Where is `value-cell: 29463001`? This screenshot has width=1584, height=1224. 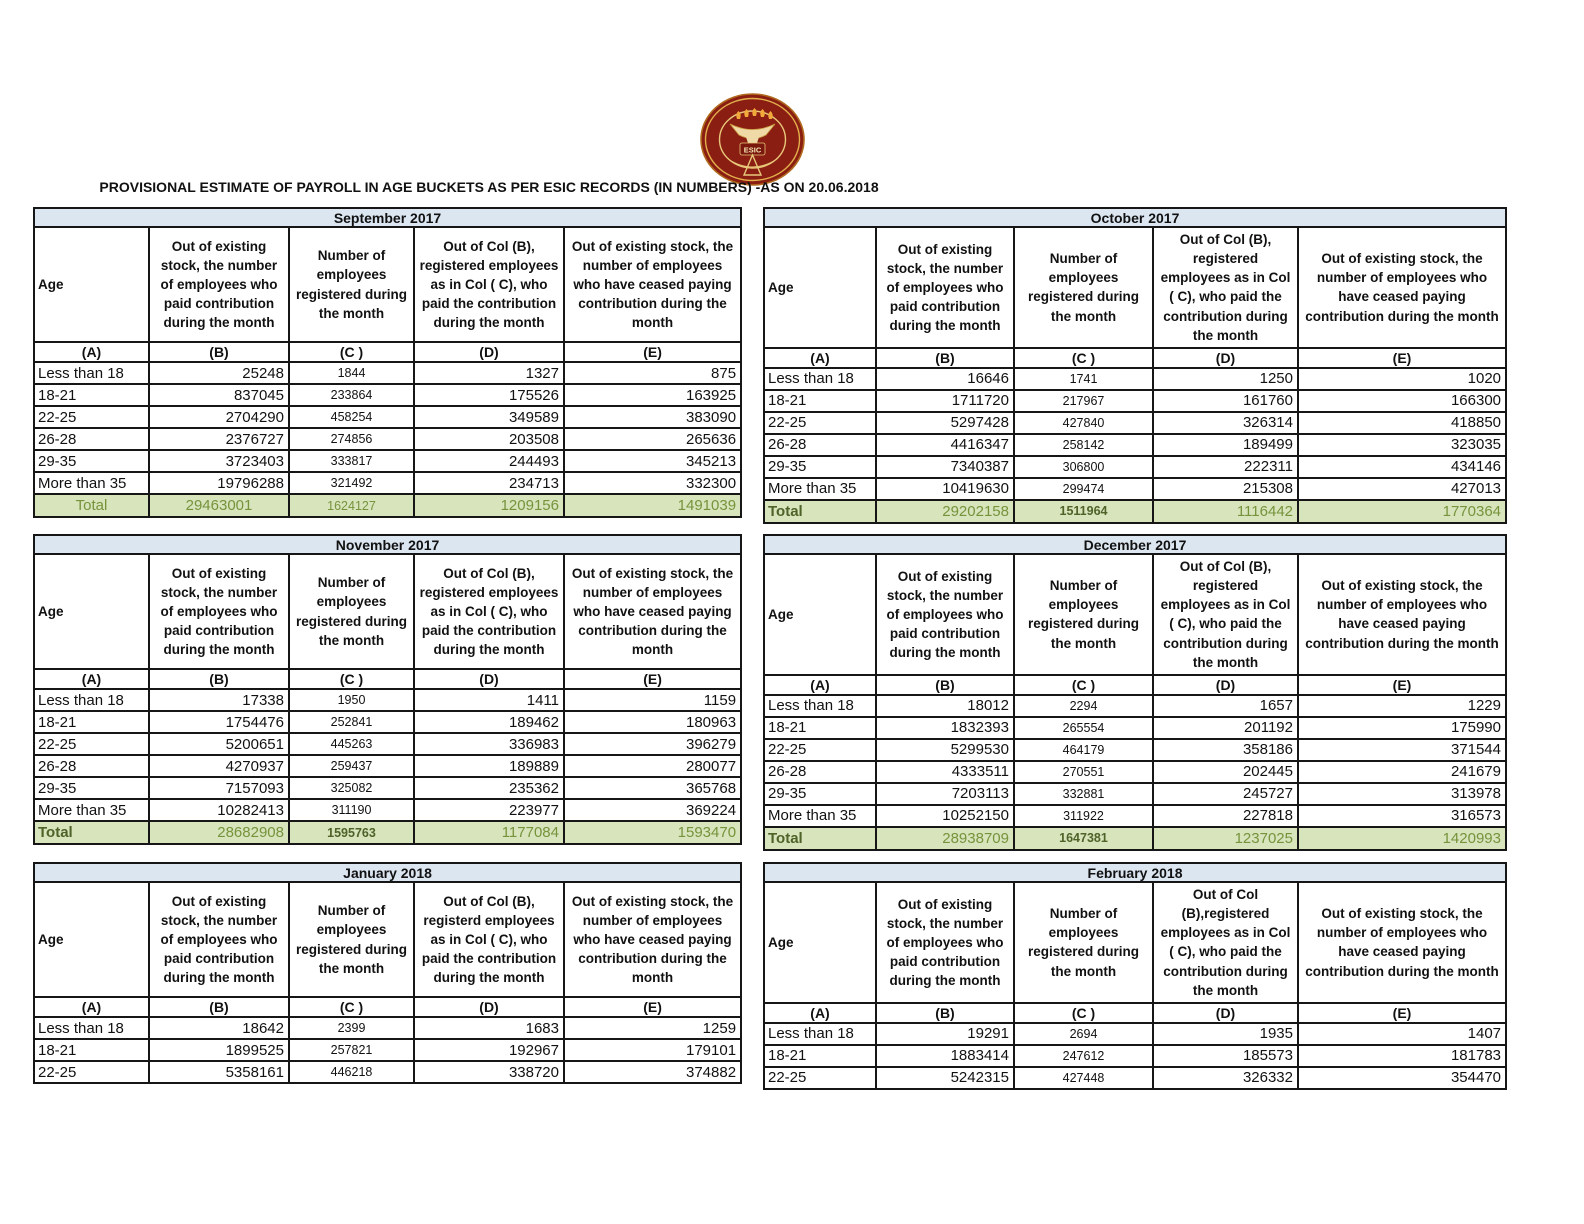
value-cell: 29463001 is located at coordinates (219, 505).